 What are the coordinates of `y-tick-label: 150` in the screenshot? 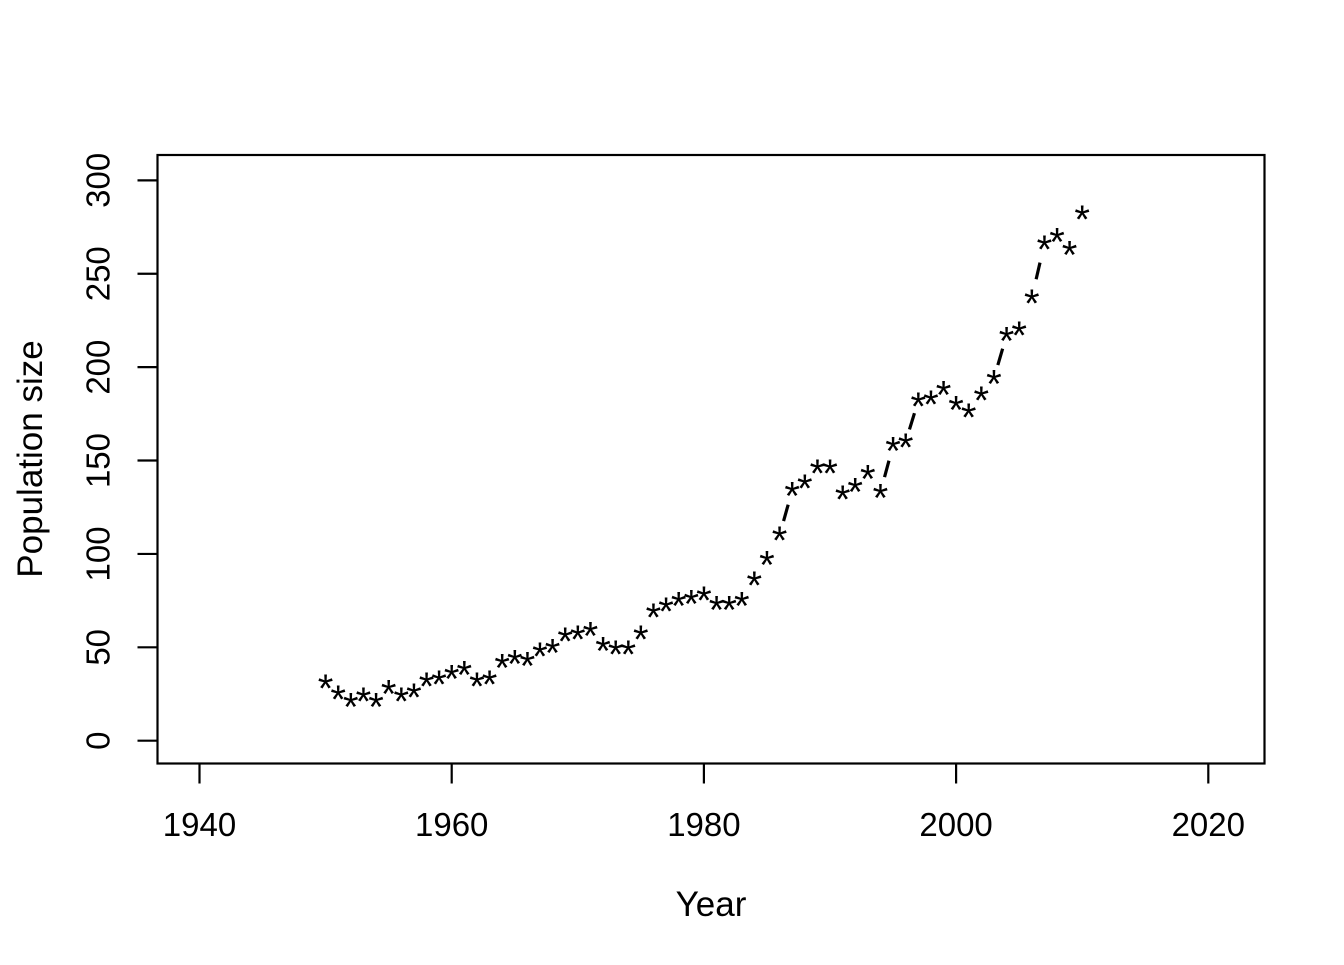 It's located at (98, 460).